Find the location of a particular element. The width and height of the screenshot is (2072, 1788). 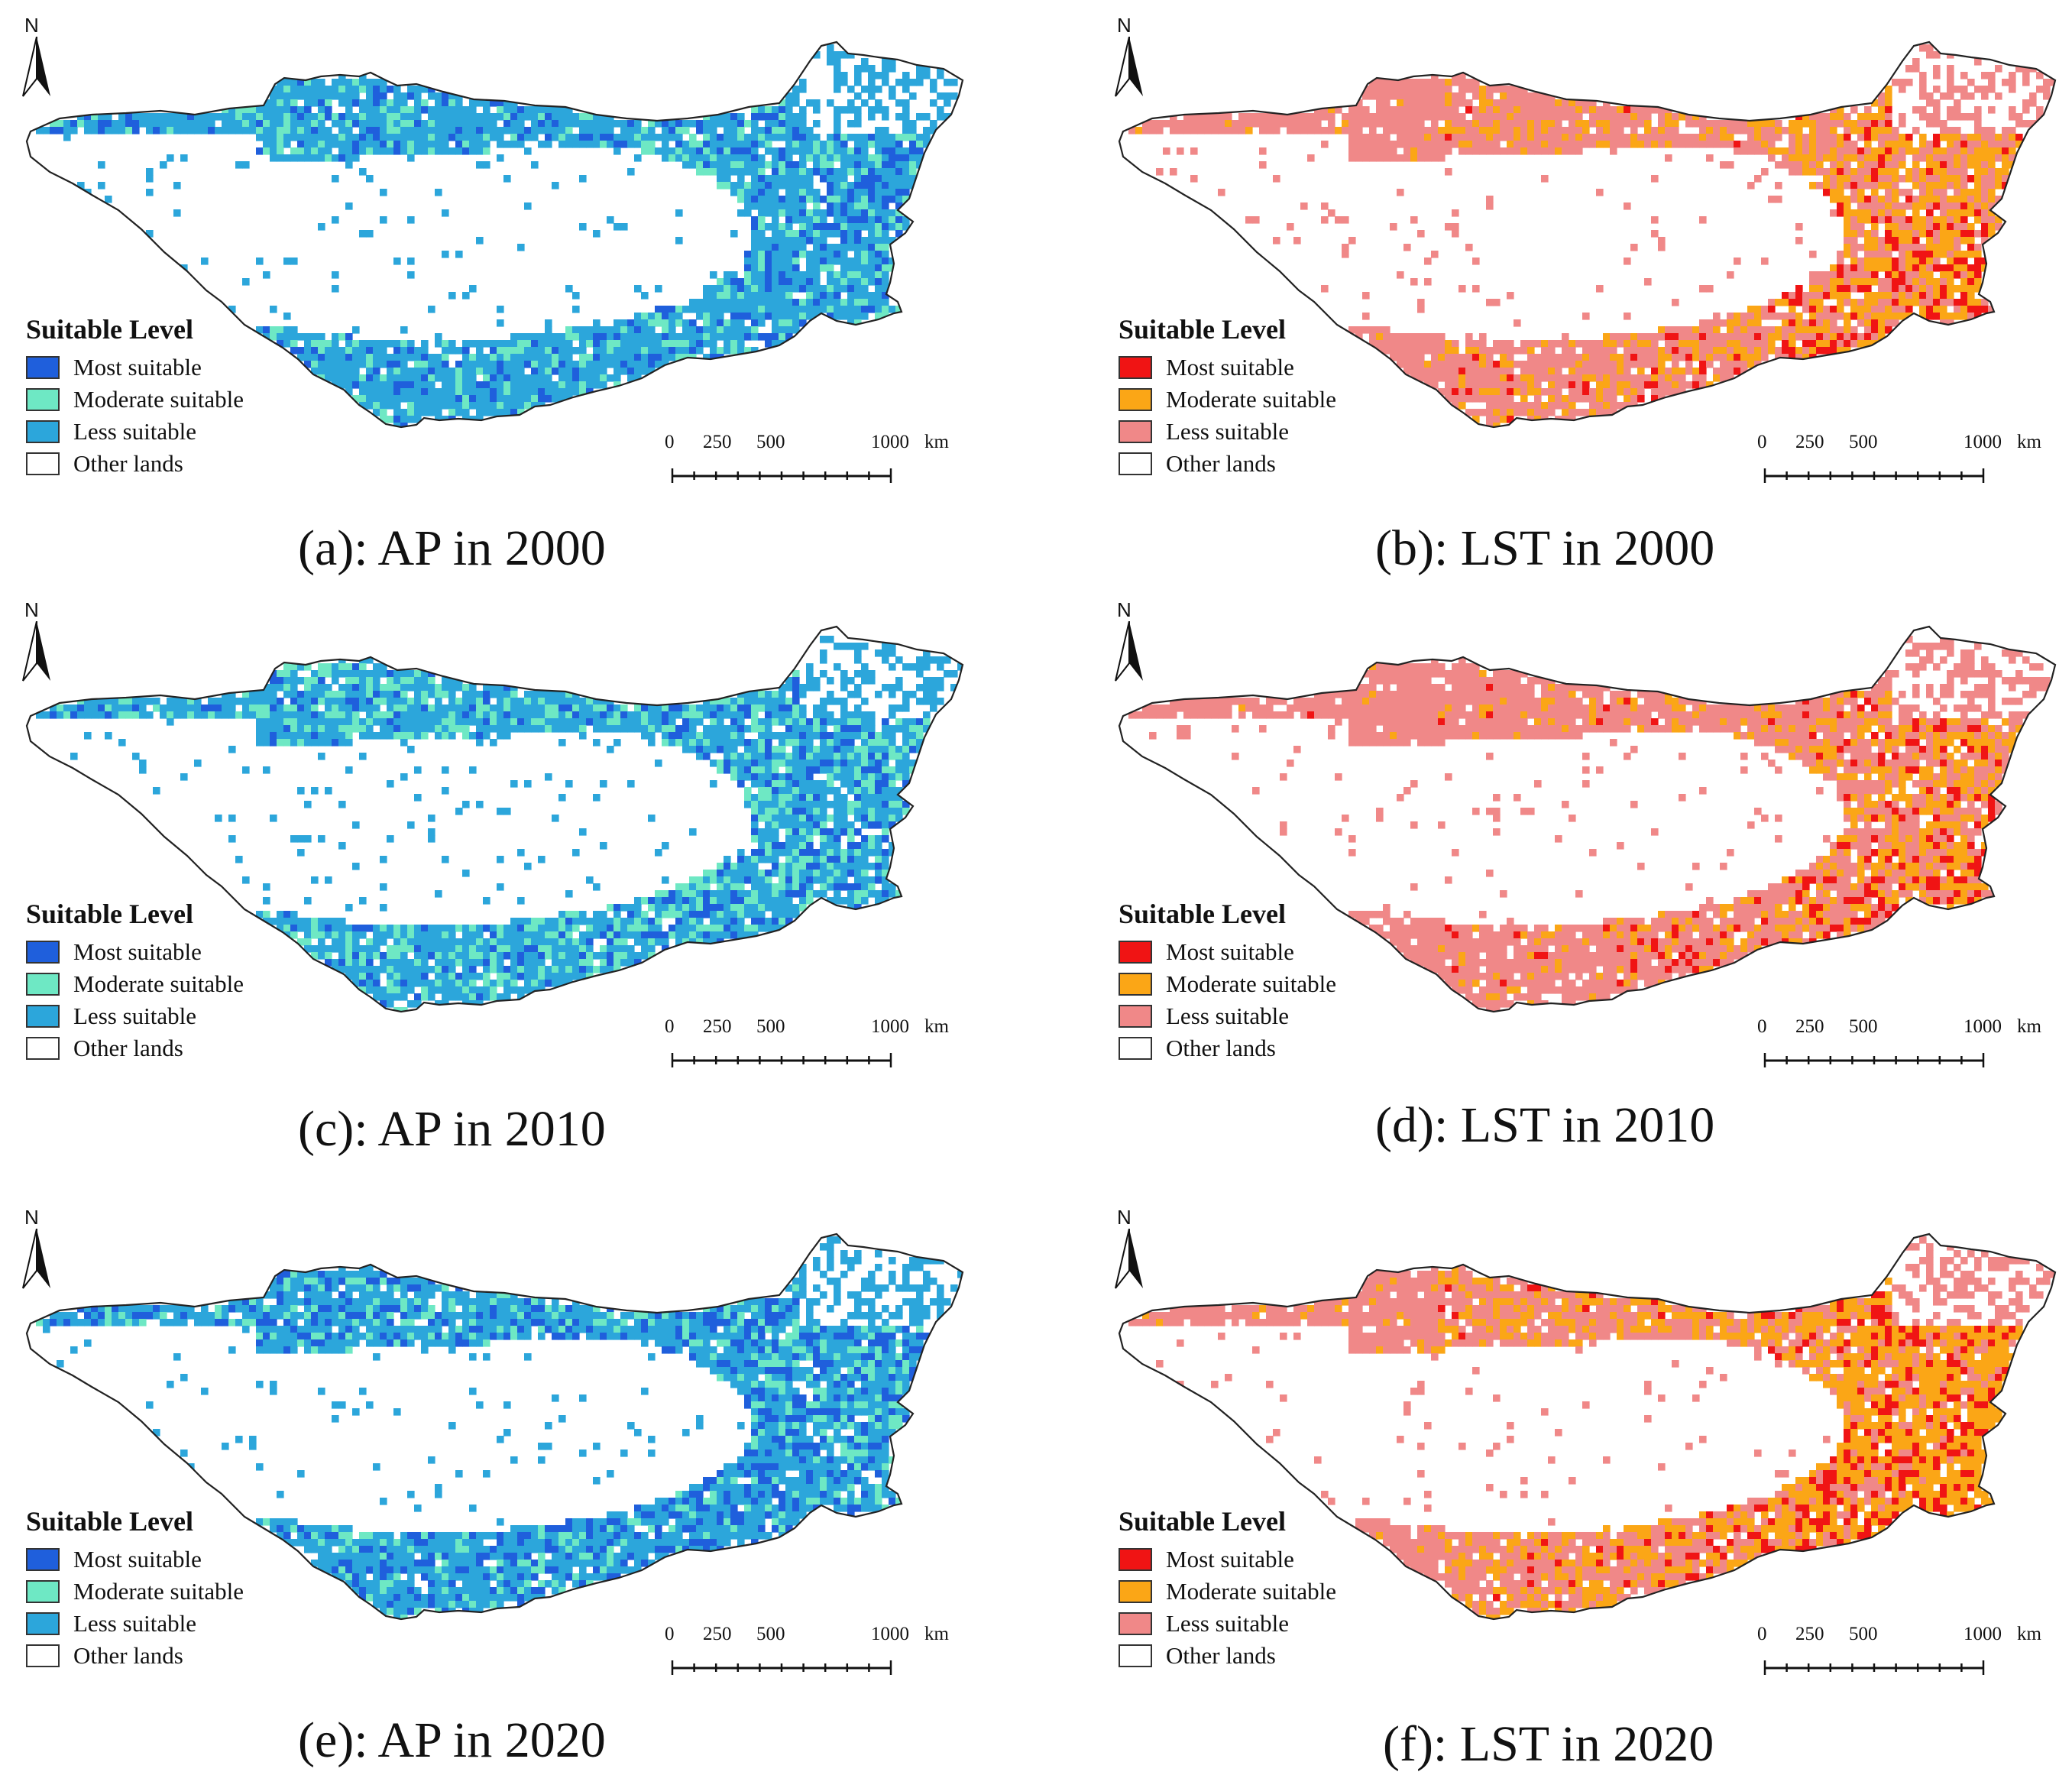

panel-caption: (b): LST in 2000 is located at coordinates (1545, 549).